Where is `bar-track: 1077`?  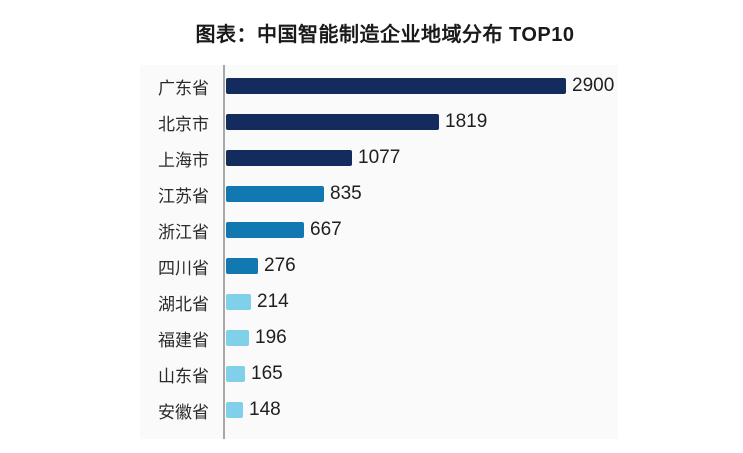 bar-track: 1077 is located at coordinates (420, 158).